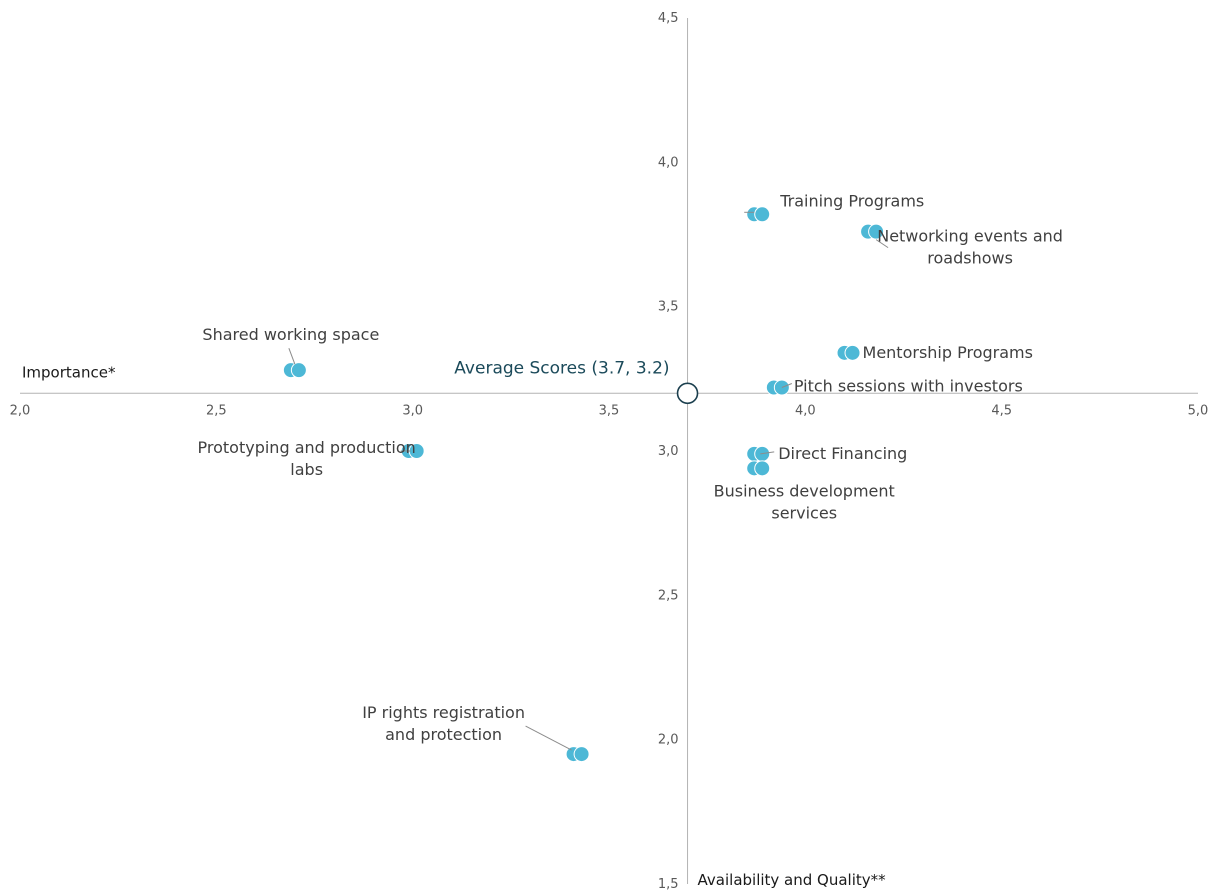 The height and width of the screenshot is (894, 1215). Describe the element at coordinates (561, 368) in the screenshot. I see `average-label: Average Scores (3.7, 3.2)` at that location.